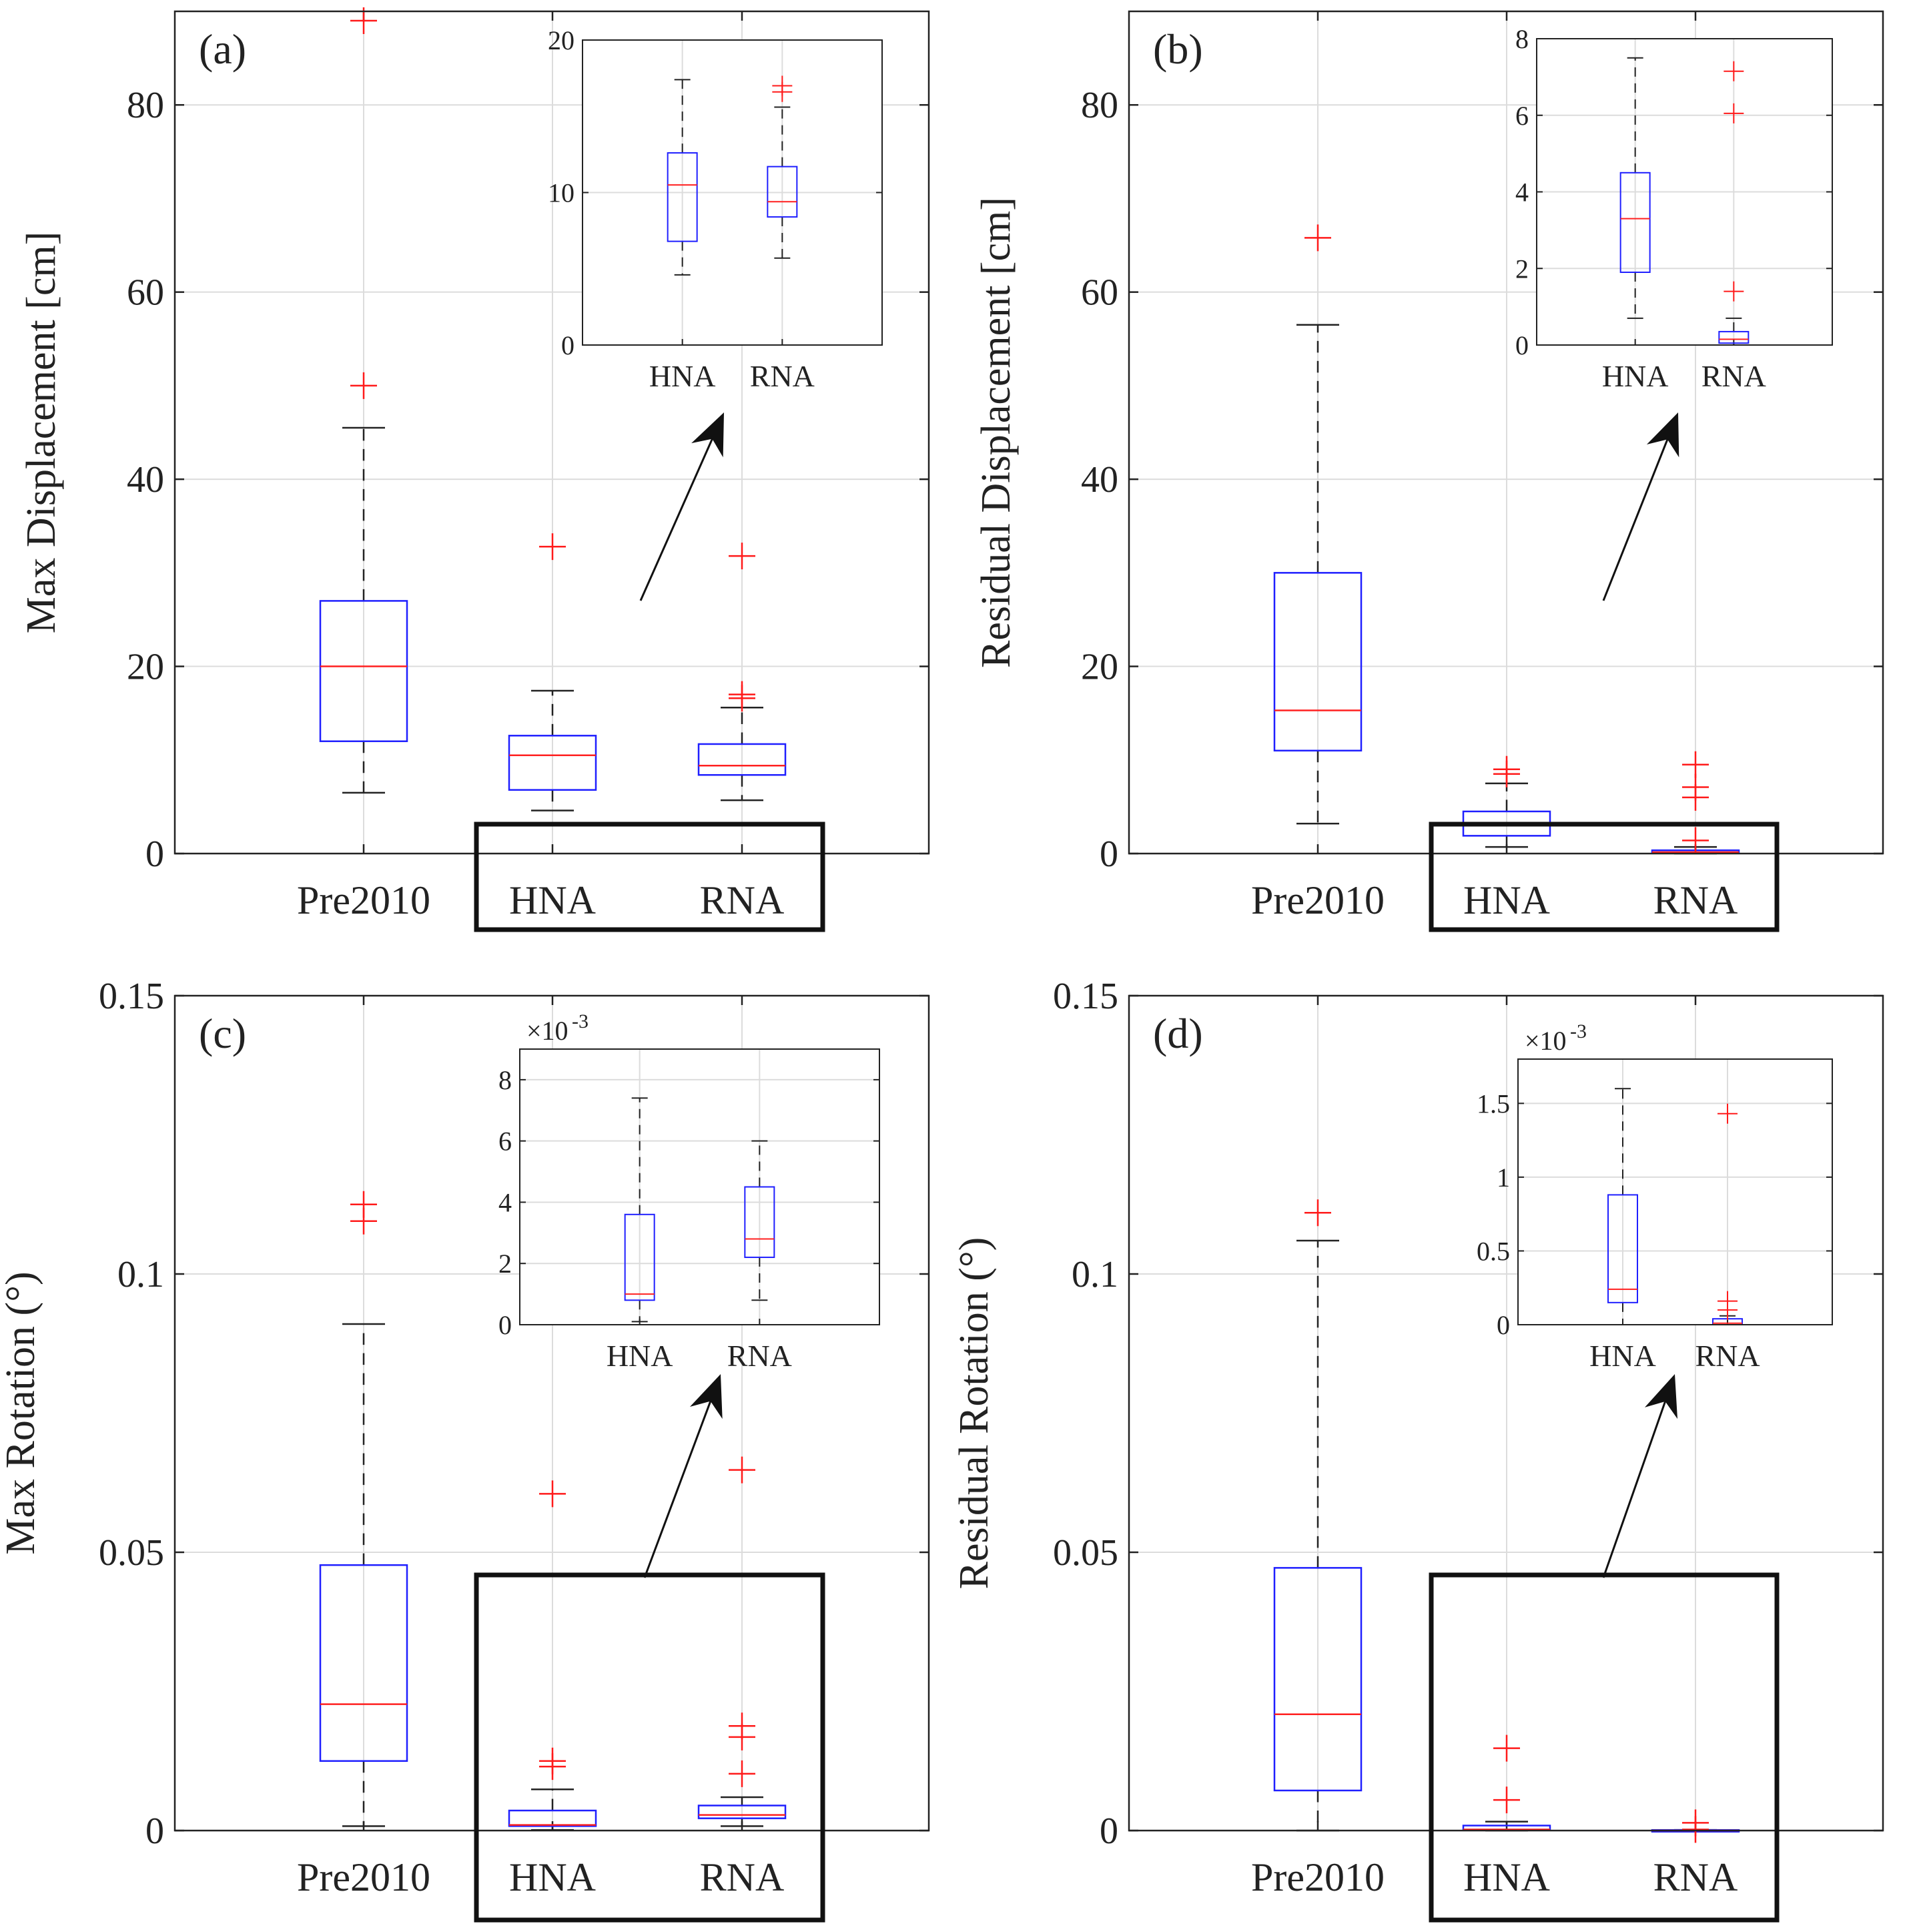 This screenshot has height=1932, width=1905. I want to click on inset-y-tick-label: 0.5, so click(1493, 1251).